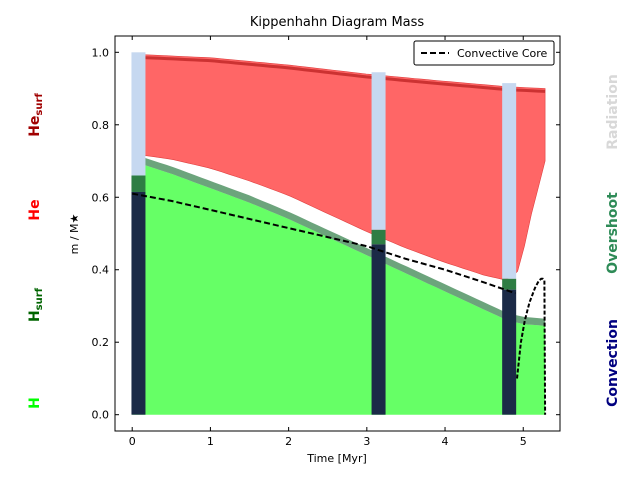 This screenshot has height=480, width=640. I want to click on right-label-1: Overshoot, so click(613, 233).